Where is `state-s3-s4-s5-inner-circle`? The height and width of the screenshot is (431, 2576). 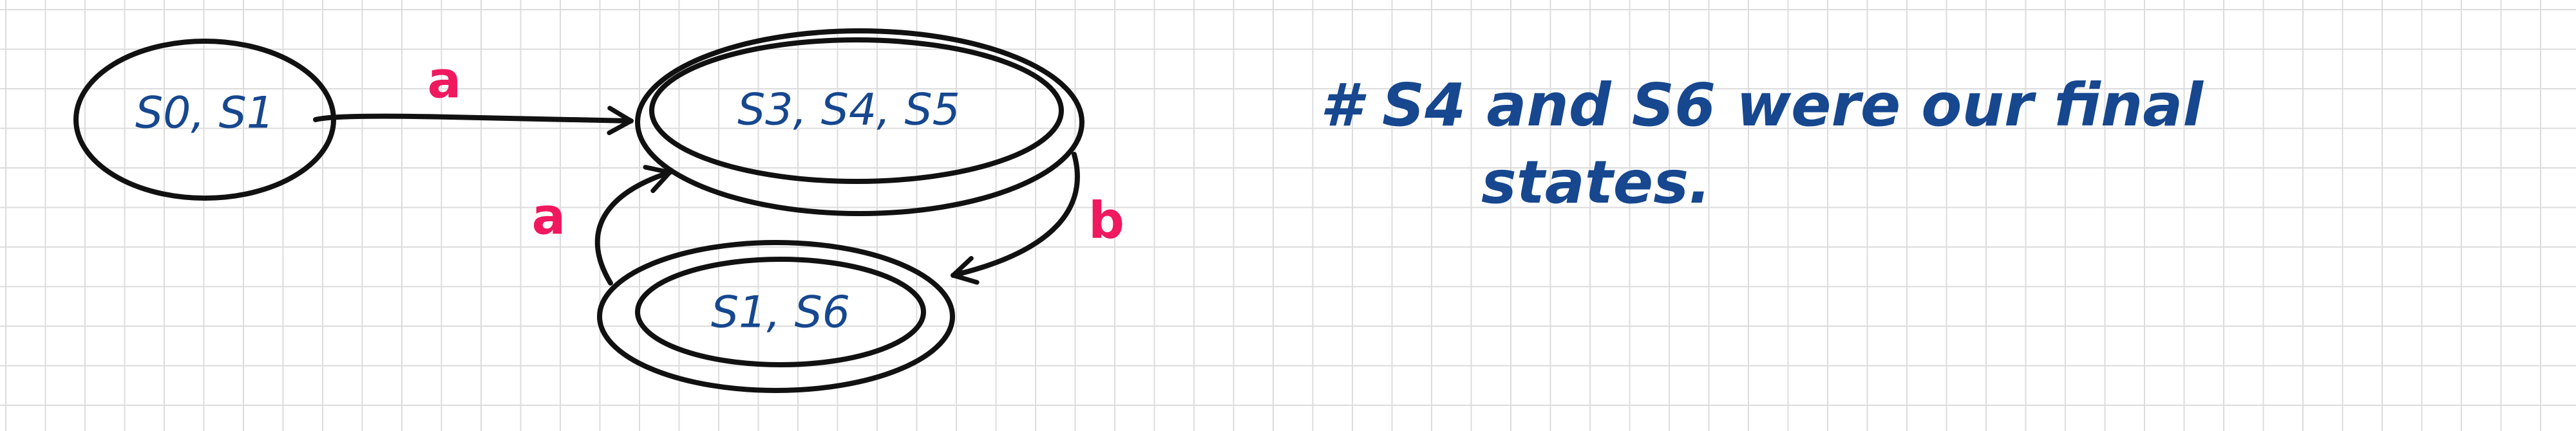
state-s3-s4-s5-inner-circle is located at coordinates (856, 110).